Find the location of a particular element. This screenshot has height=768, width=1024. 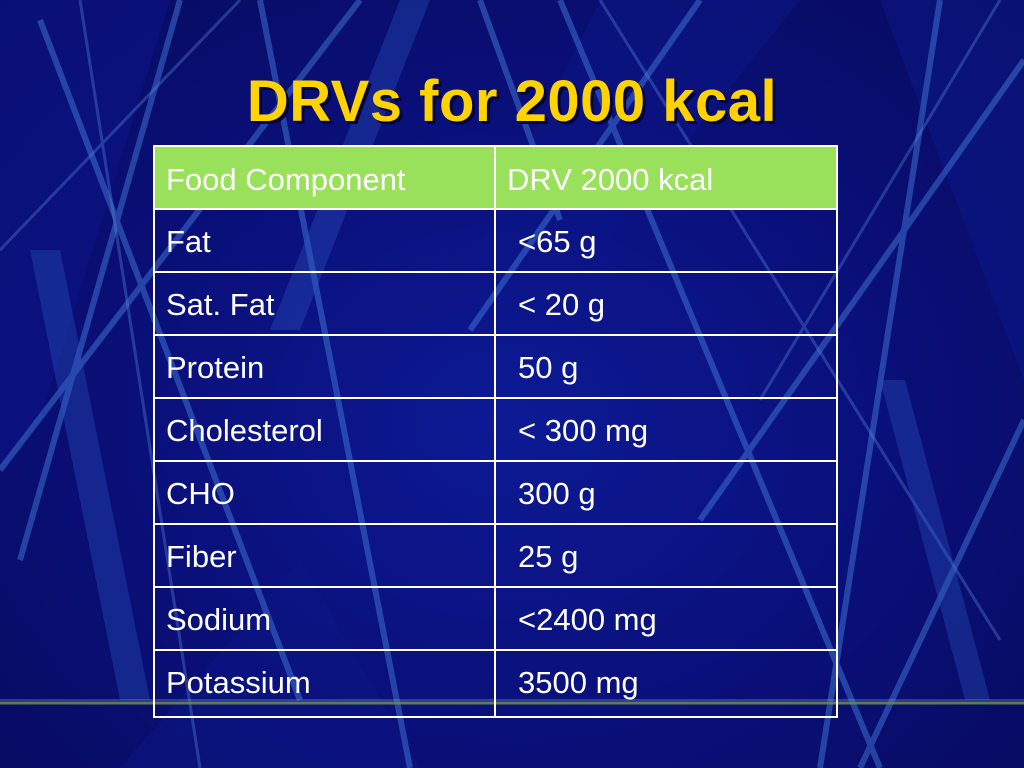

drv-cell: 3500 mg is located at coordinates (666, 683).